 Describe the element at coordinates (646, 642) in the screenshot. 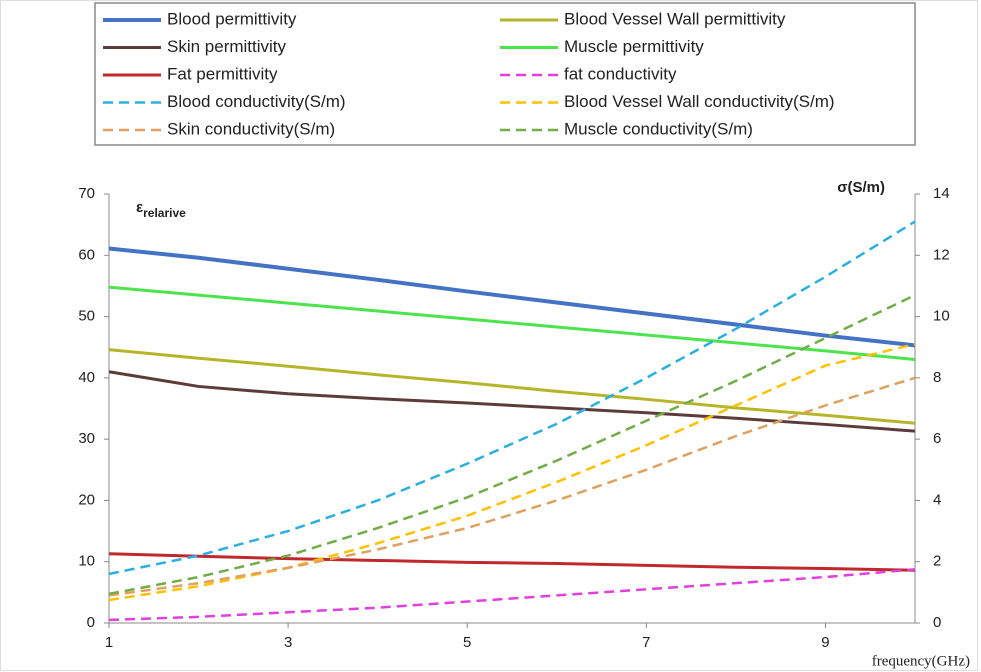

I see `x-tick-label: 7` at that location.